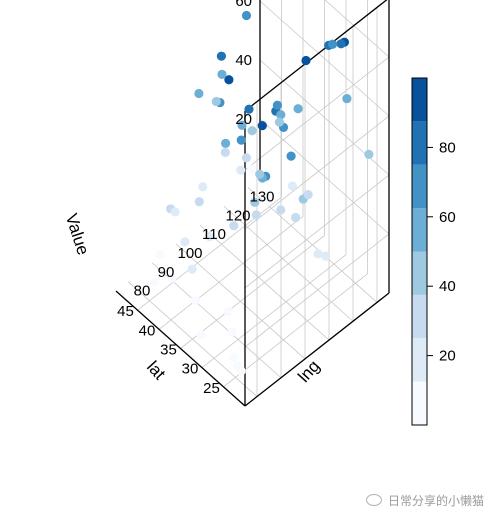 The height and width of the screenshot is (523, 501). I want to click on y-tick-label: 100, so click(189, 253).